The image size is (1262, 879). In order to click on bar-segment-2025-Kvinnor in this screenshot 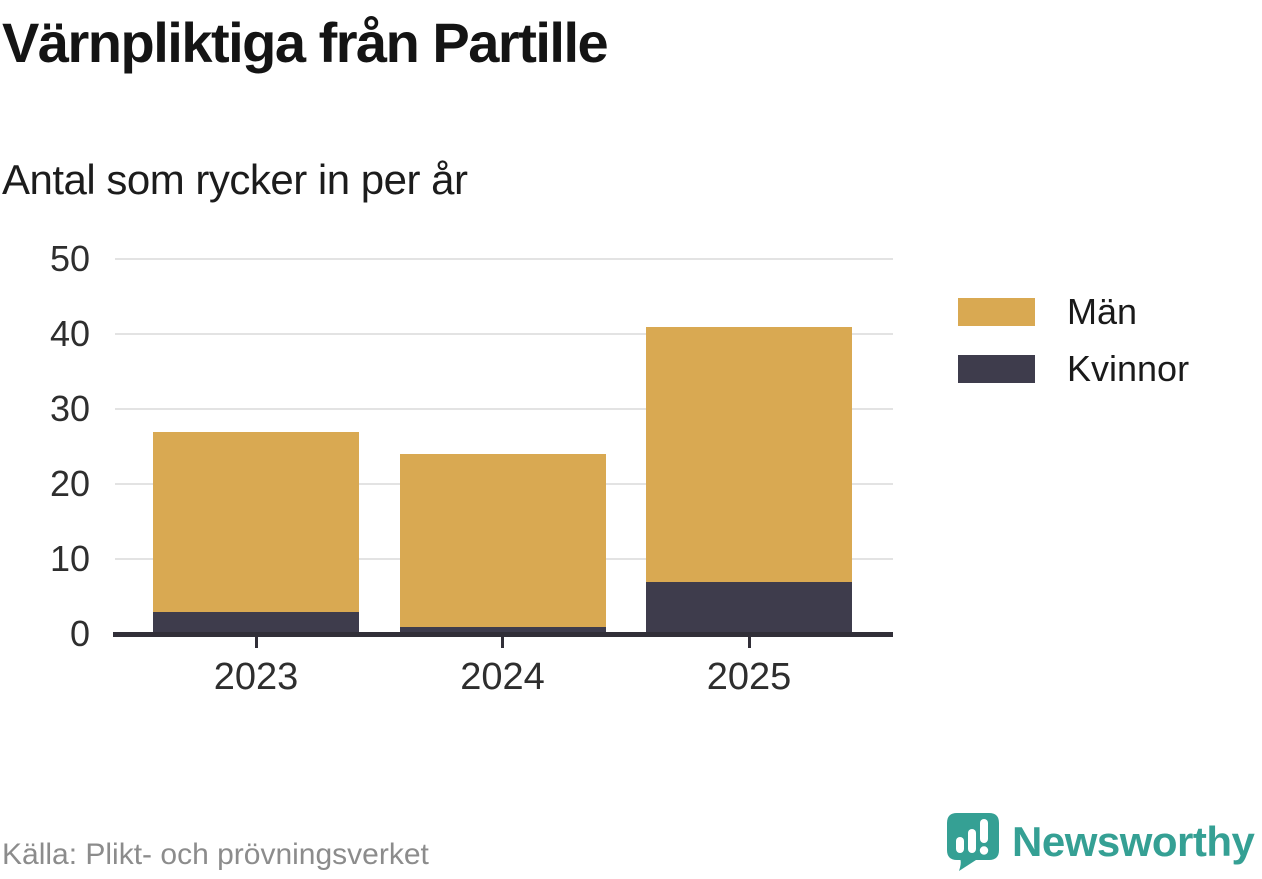, I will do `click(749, 607)`.